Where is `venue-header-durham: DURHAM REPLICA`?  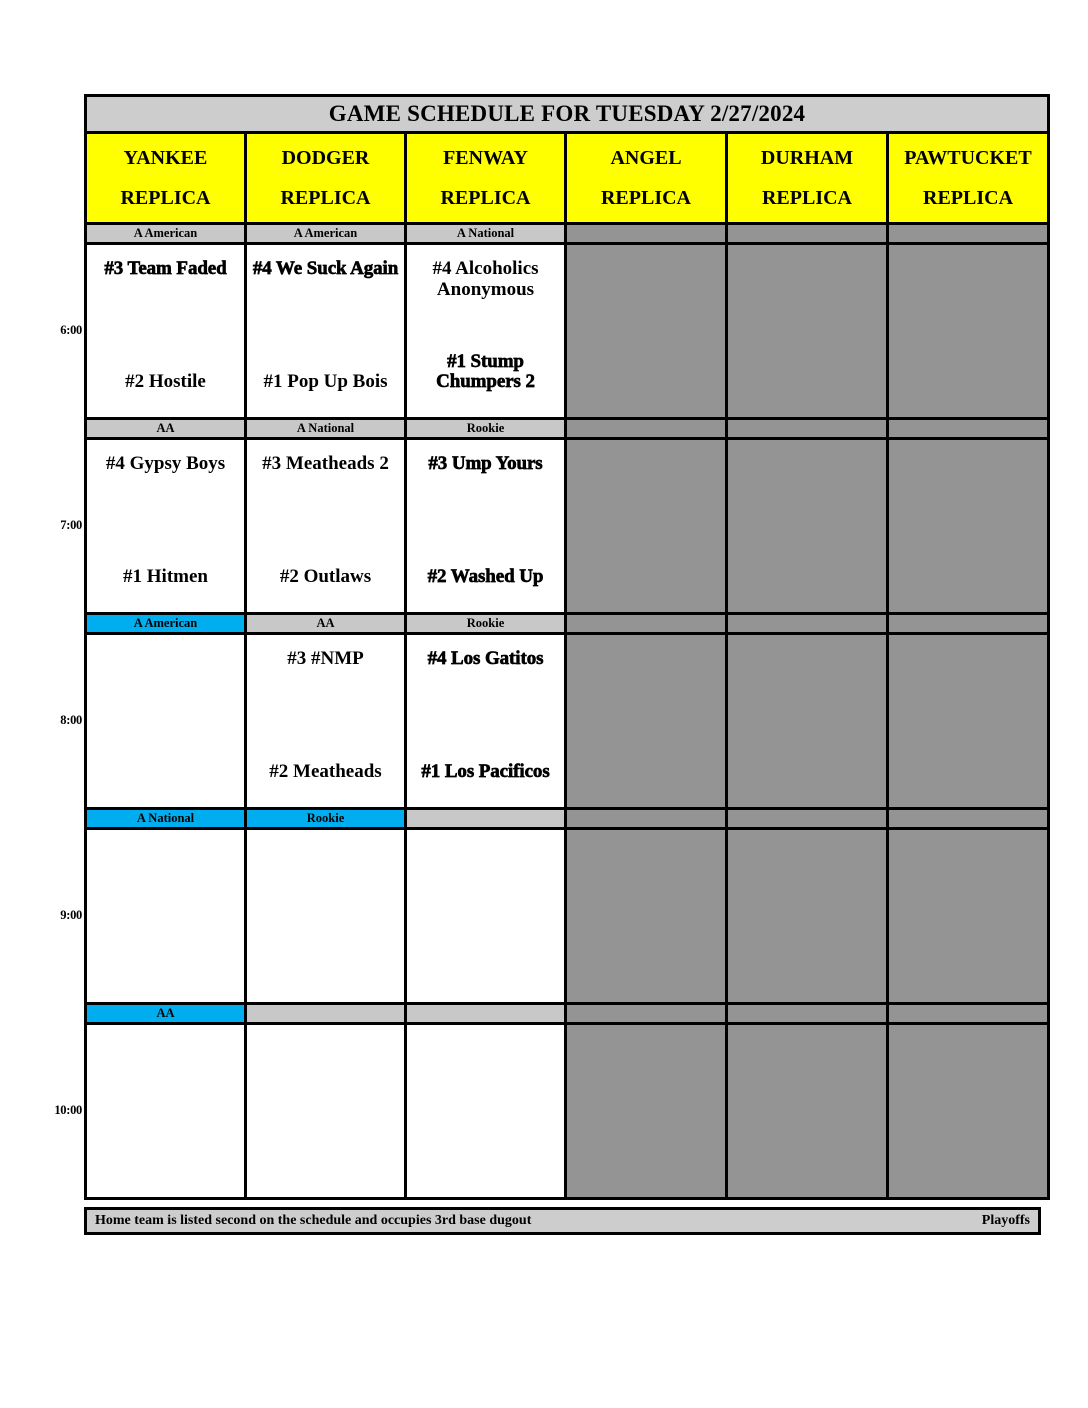
venue-header-durham: DURHAM REPLICA is located at coordinates (807, 178).